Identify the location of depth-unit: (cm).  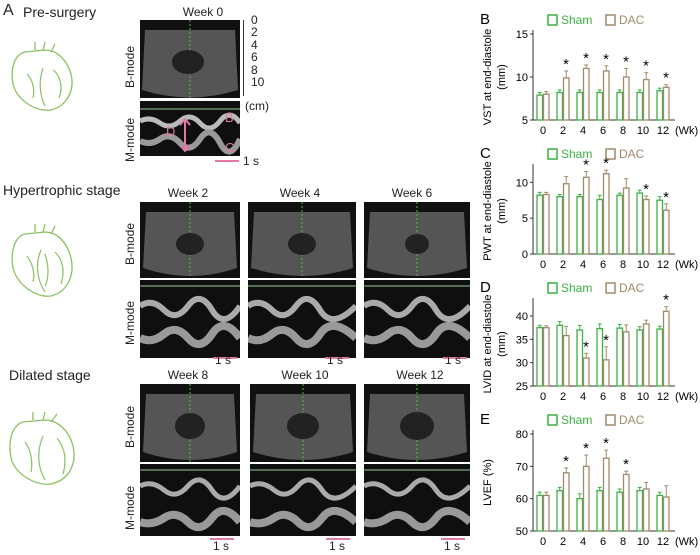
(257, 106).